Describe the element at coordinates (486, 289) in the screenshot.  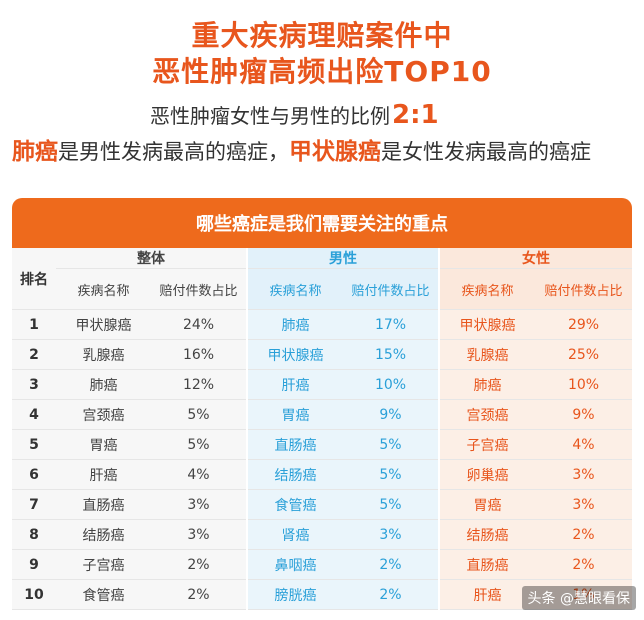
I see `header-female-disease: 疾病名称` at that location.